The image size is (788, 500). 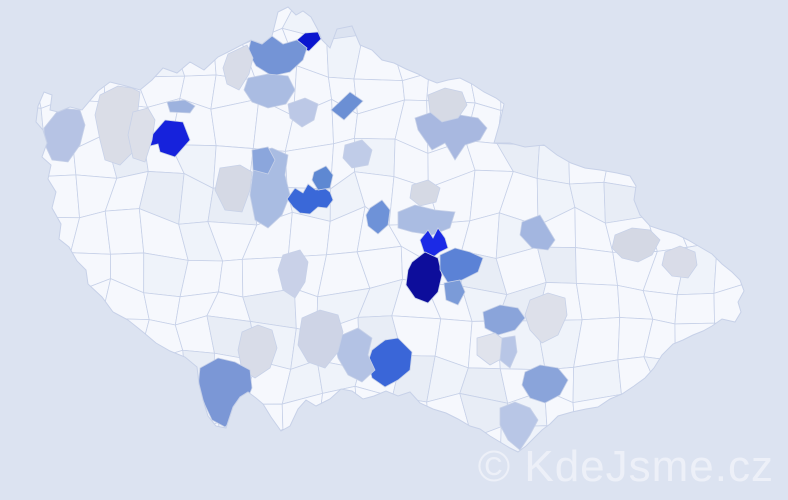 I want to click on region-prague-royal-blue, so click(x=310, y=199).